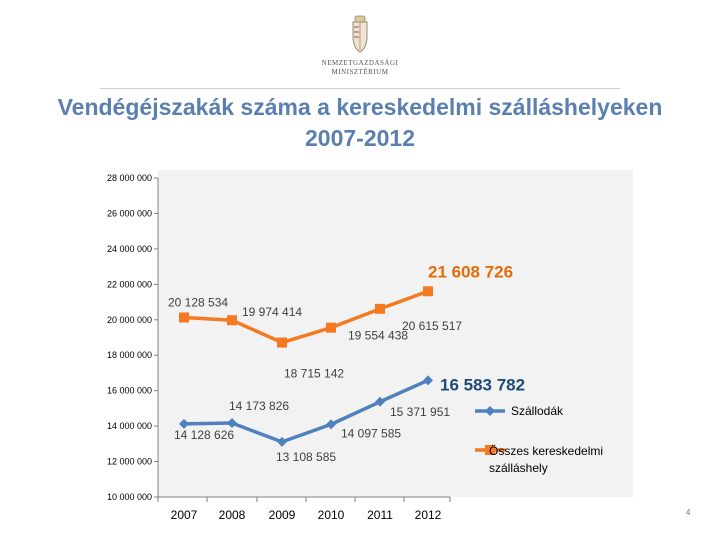 Image resolution: width=720 pixels, height=540 pixels. Describe the element at coordinates (432, 326) in the screenshot. I see `data-label-total: 20 615 517` at that location.